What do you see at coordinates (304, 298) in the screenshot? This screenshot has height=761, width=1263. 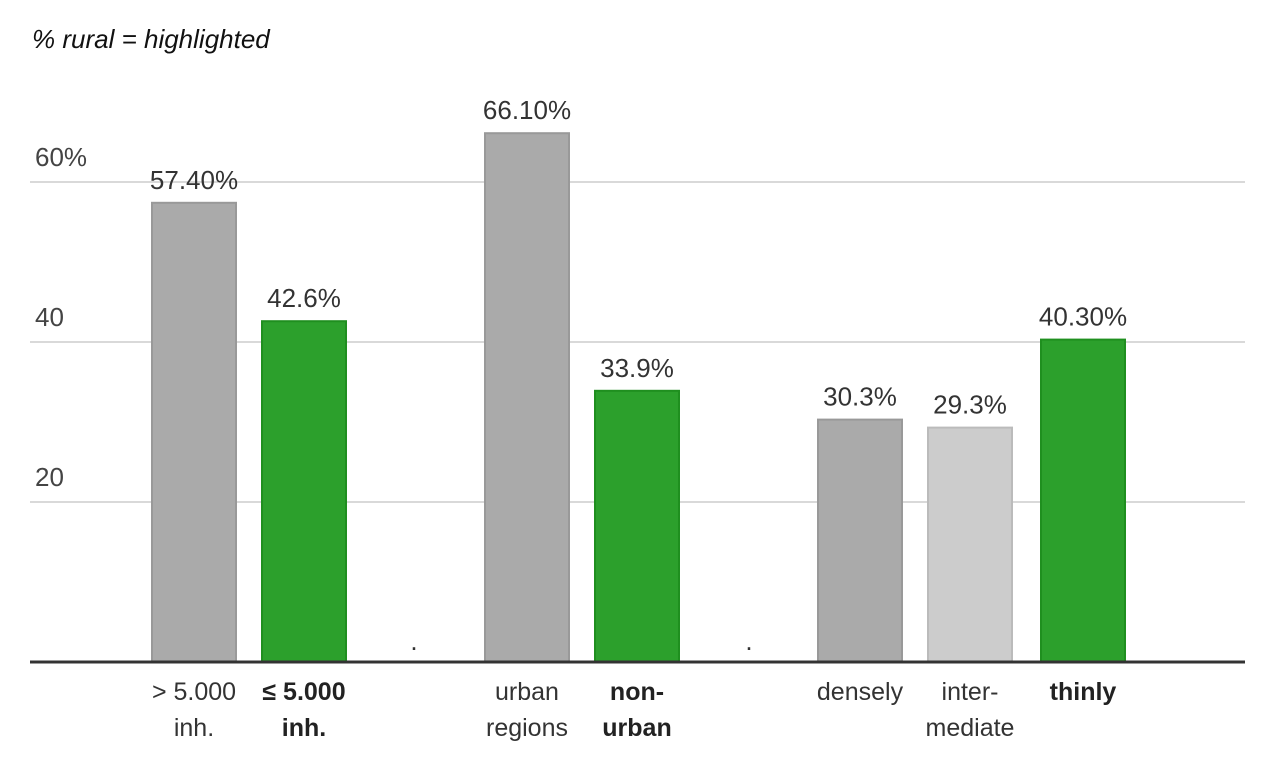 I see `data-label: 42.6%` at bounding box center [304, 298].